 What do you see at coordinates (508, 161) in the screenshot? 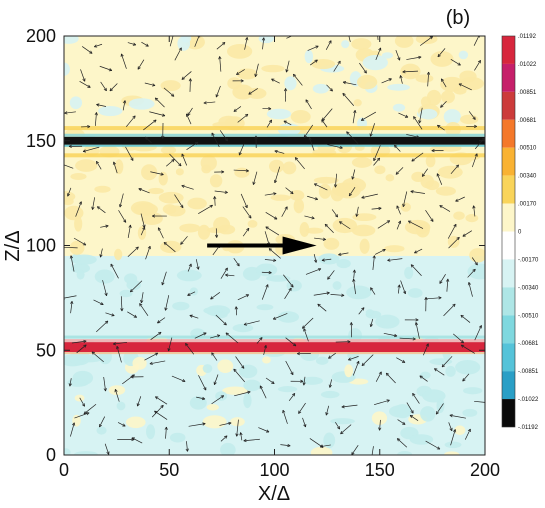
I see `colorbar-swatch` at bounding box center [508, 161].